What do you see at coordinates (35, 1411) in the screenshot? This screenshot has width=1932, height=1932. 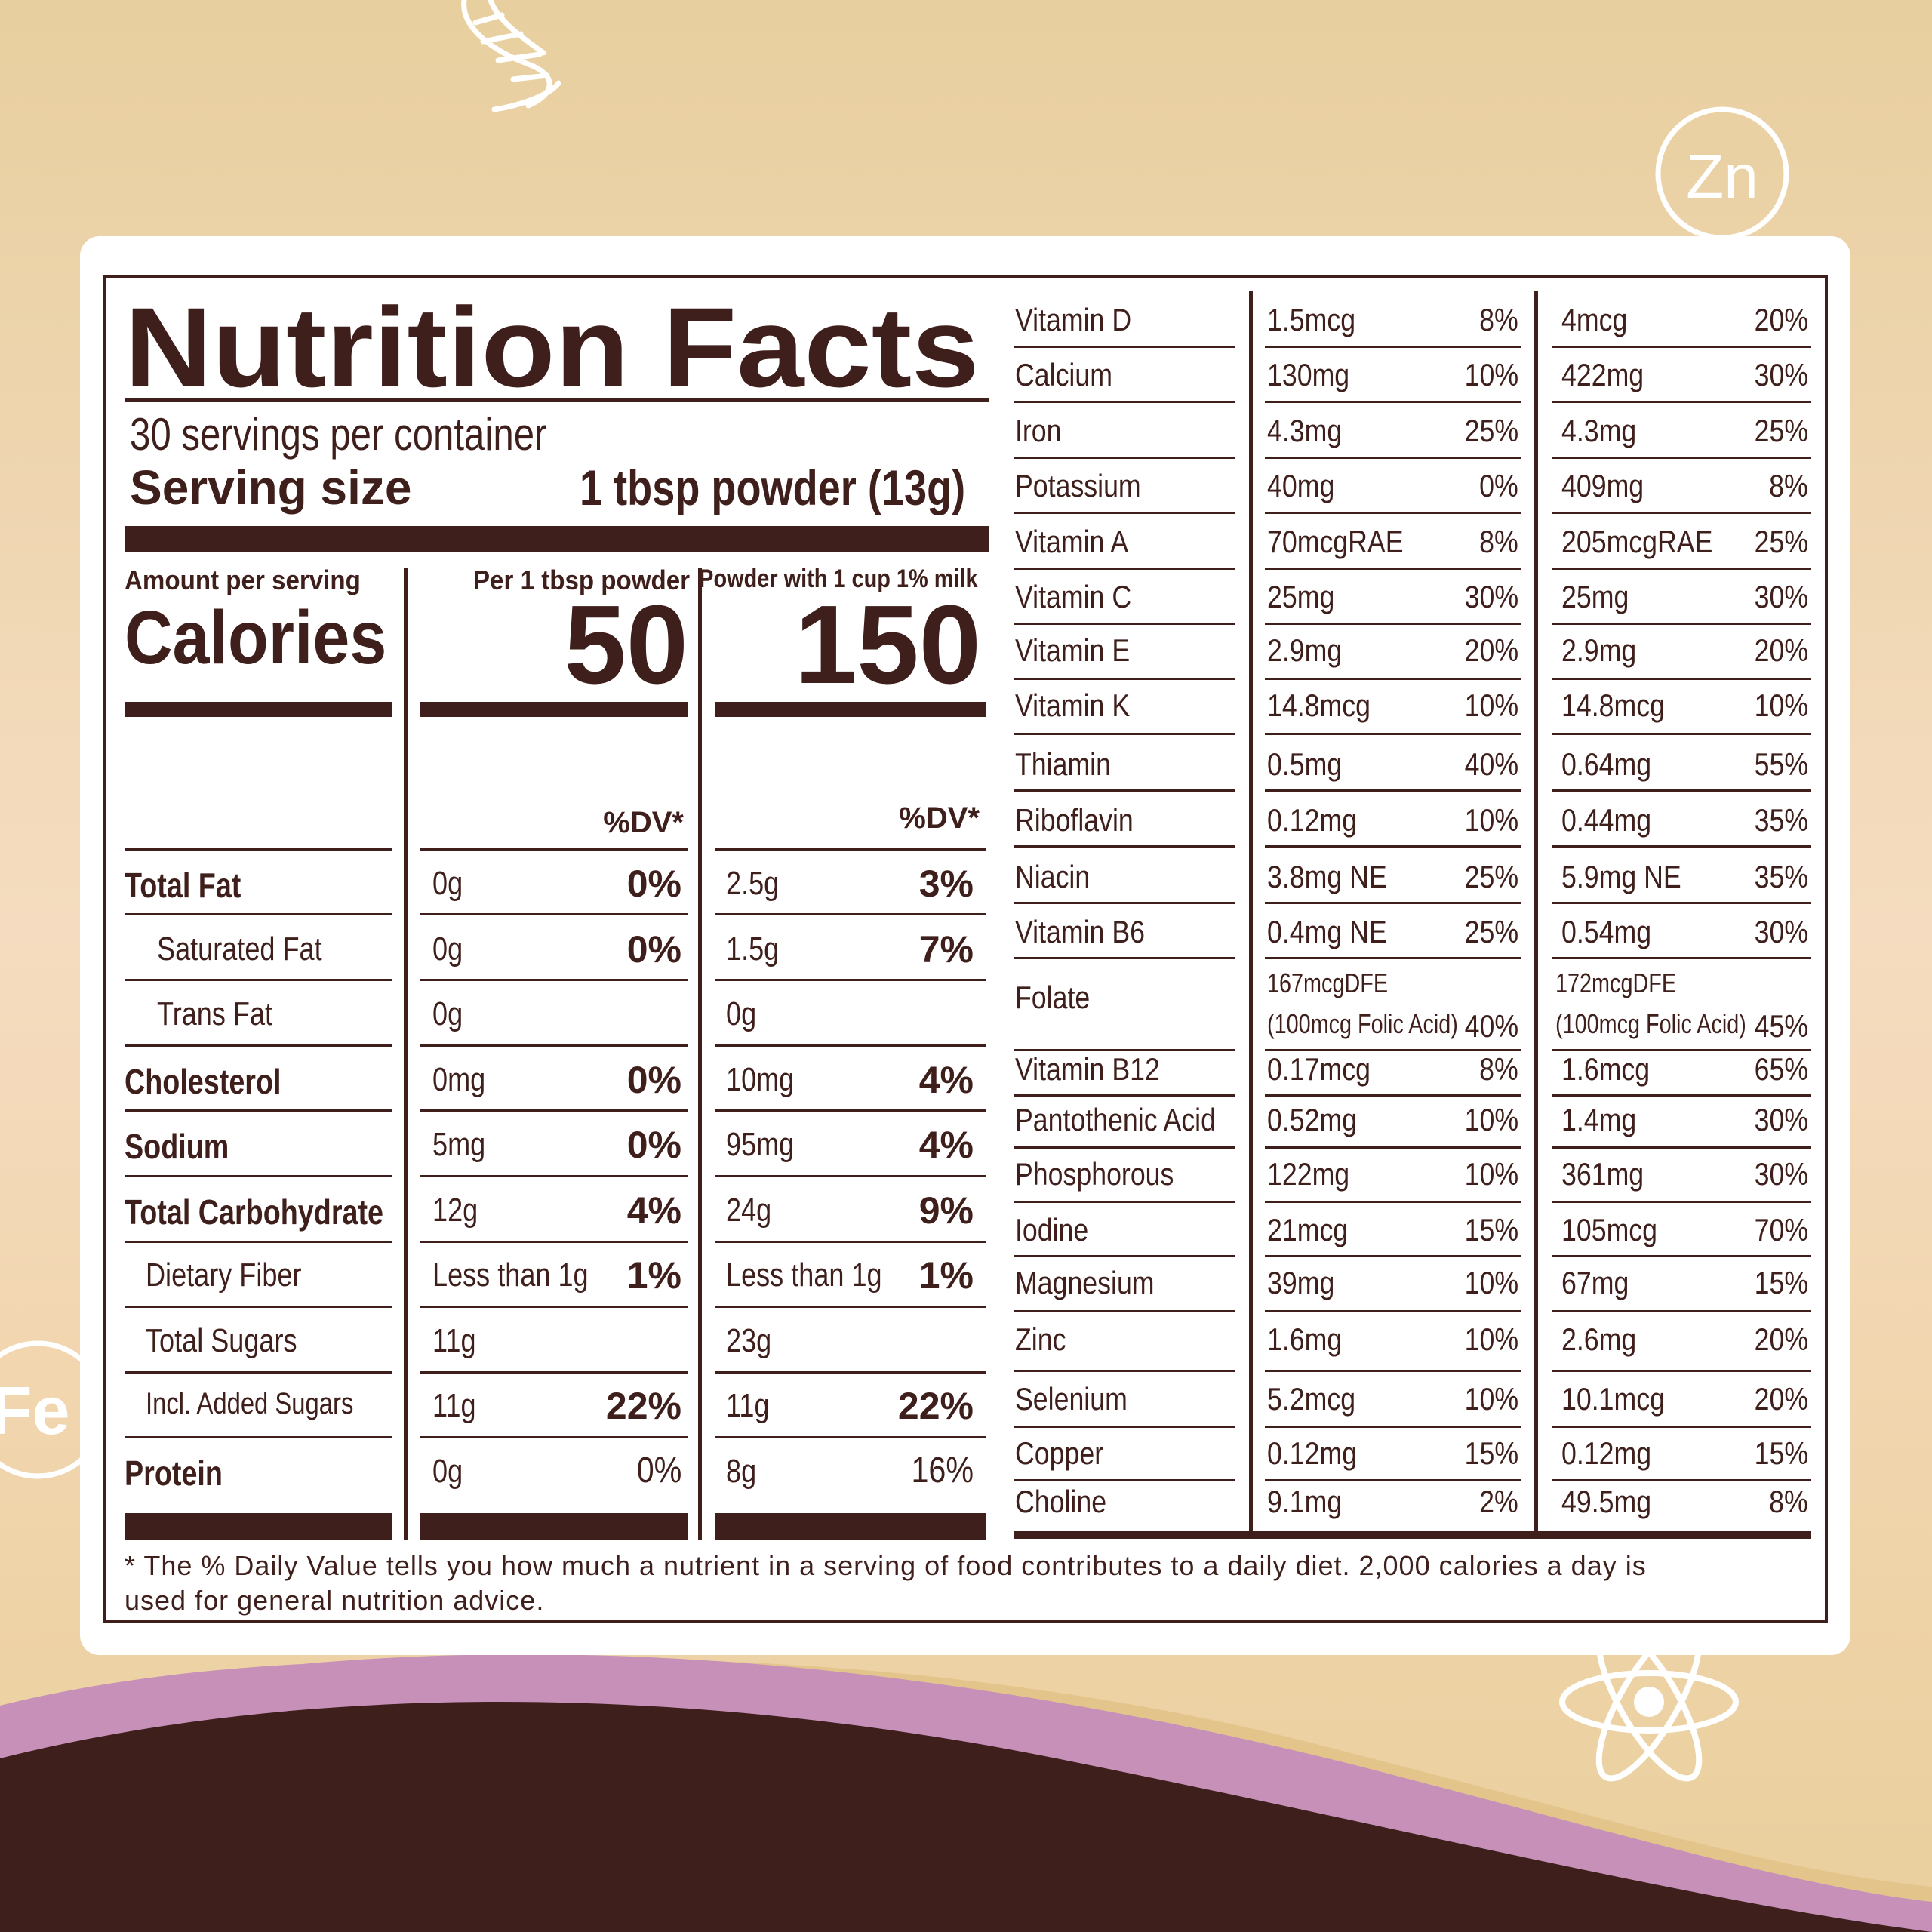 I see `svg-text: Fe` at bounding box center [35, 1411].